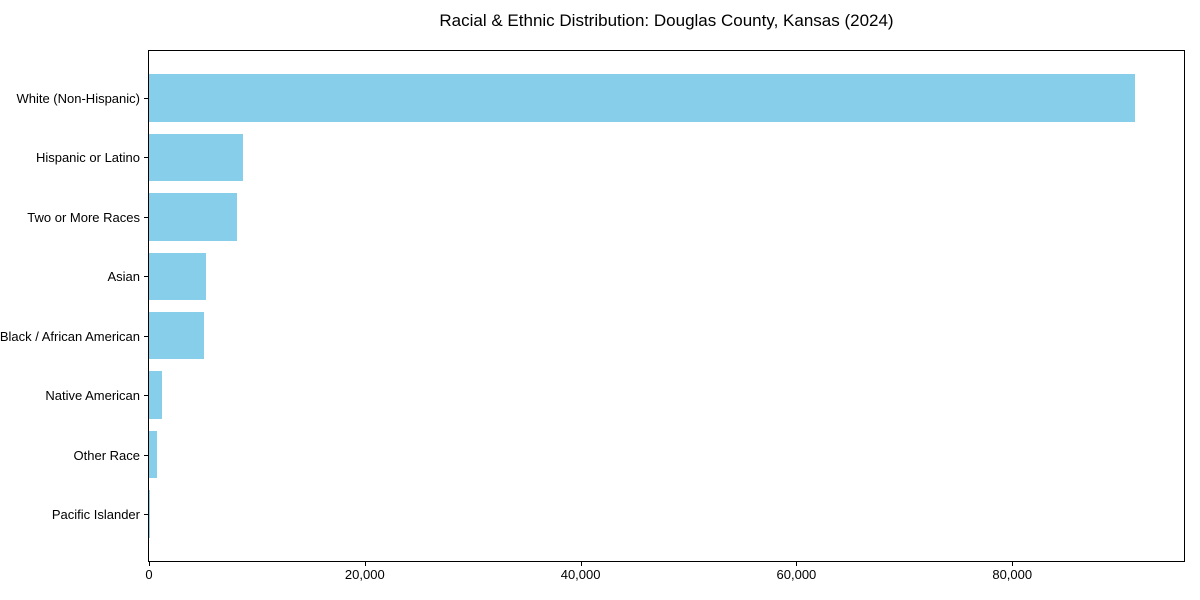  Describe the element at coordinates (196, 157) in the screenshot. I see `bar-hispanic-or-latino` at that location.